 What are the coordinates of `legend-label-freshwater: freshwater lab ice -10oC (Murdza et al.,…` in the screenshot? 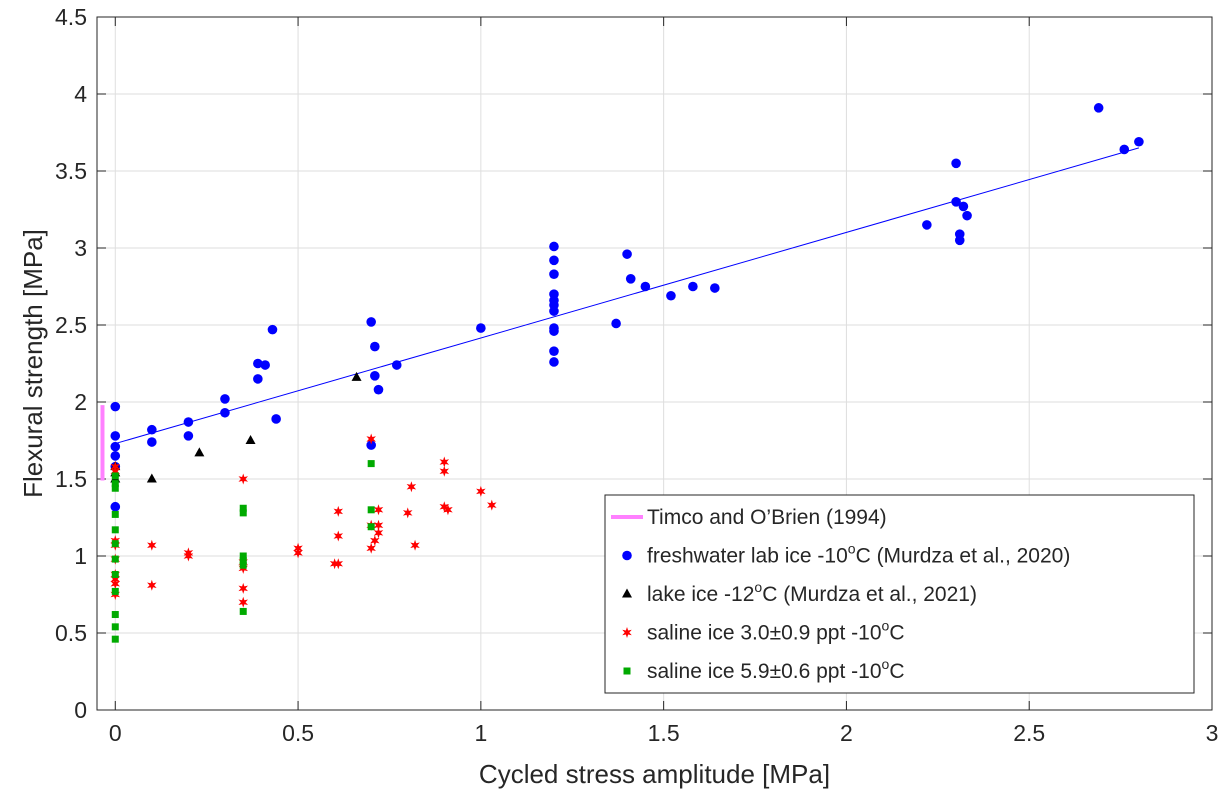 It's located at (858, 554).